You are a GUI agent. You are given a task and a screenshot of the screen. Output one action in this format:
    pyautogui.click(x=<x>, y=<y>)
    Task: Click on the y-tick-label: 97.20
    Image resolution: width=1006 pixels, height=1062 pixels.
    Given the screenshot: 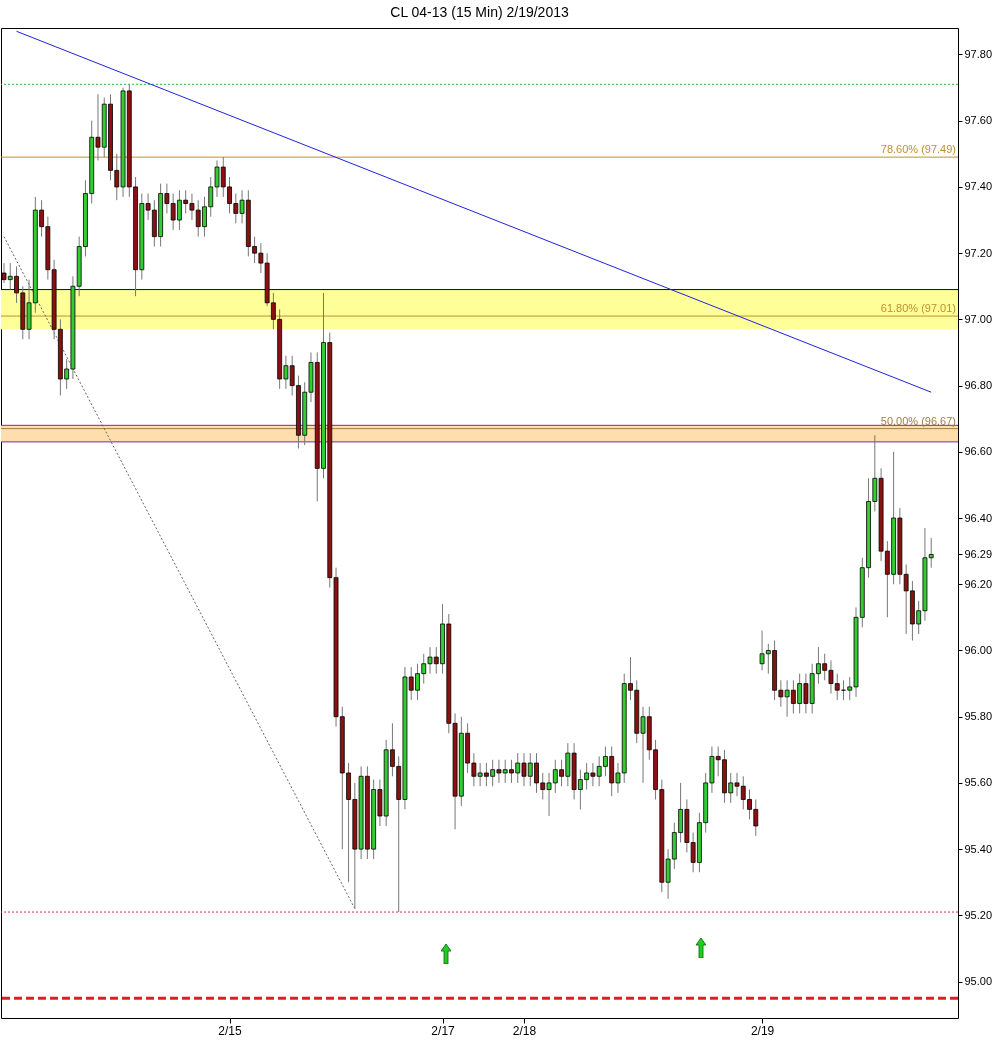 What is the action you would take?
    pyautogui.click(x=978, y=252)
    